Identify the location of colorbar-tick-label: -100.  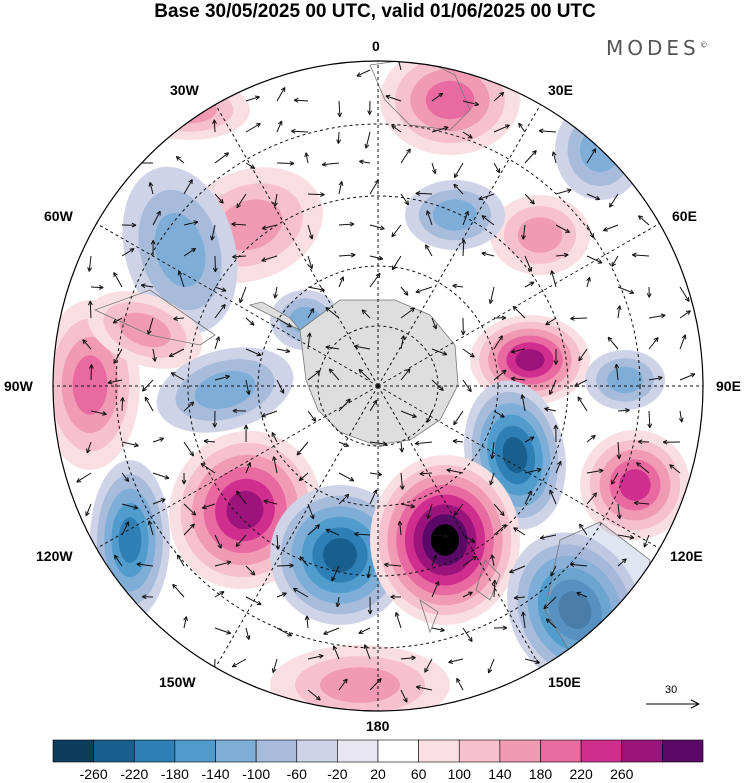
(256, 774).